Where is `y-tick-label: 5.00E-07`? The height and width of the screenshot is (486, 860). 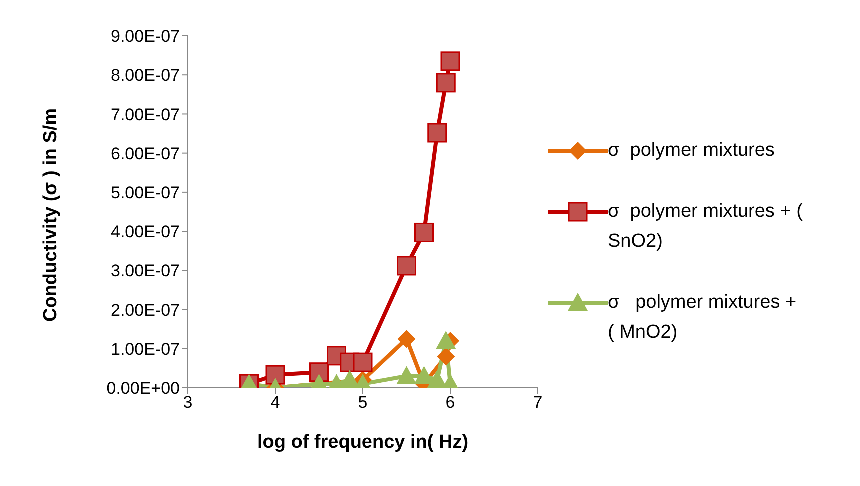
y-tick-label: 5.00E-07 is located at coordinates (145, 192).